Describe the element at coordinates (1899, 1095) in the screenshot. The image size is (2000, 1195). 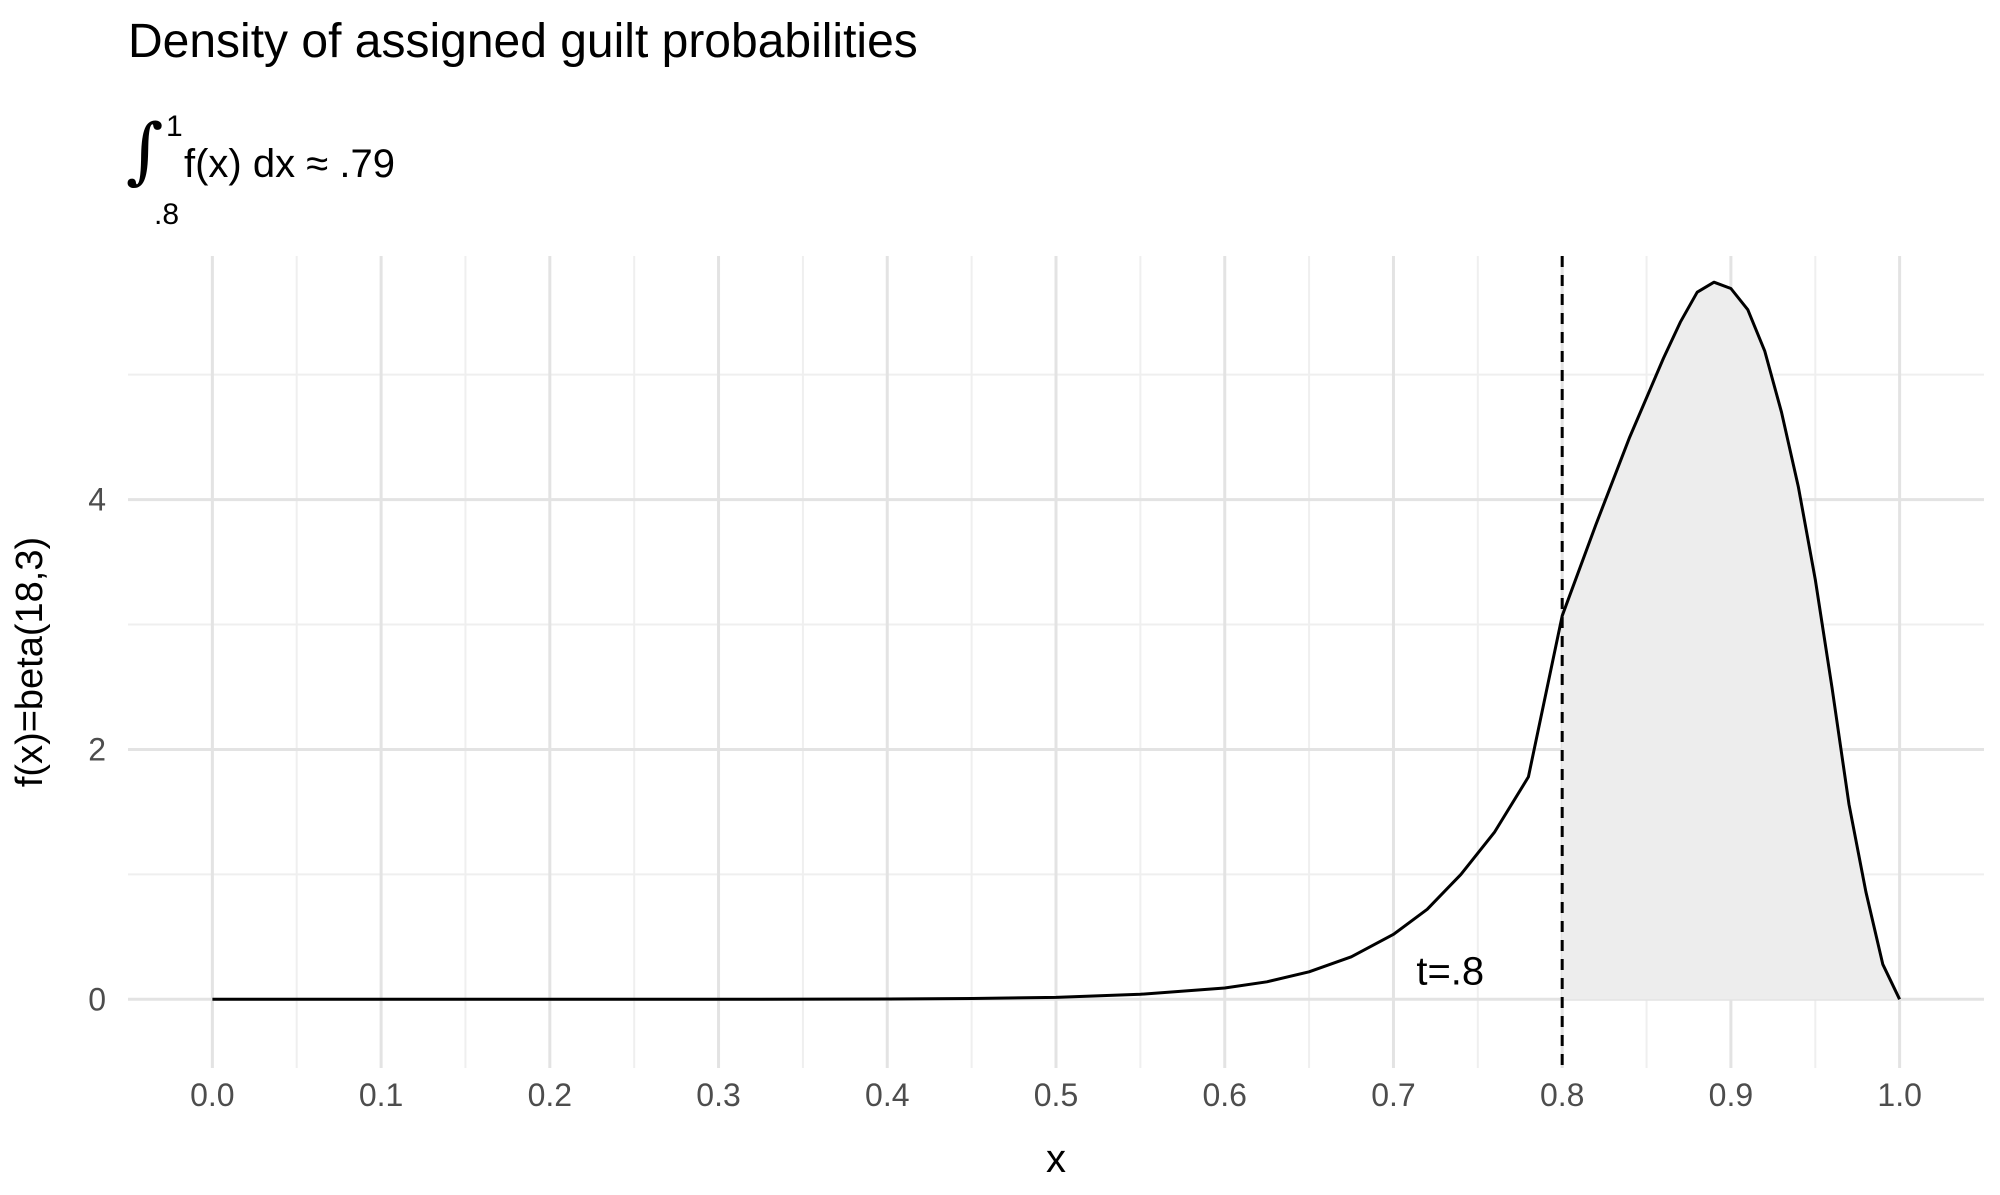
I see `x-tick-label: 1.0` at that location.